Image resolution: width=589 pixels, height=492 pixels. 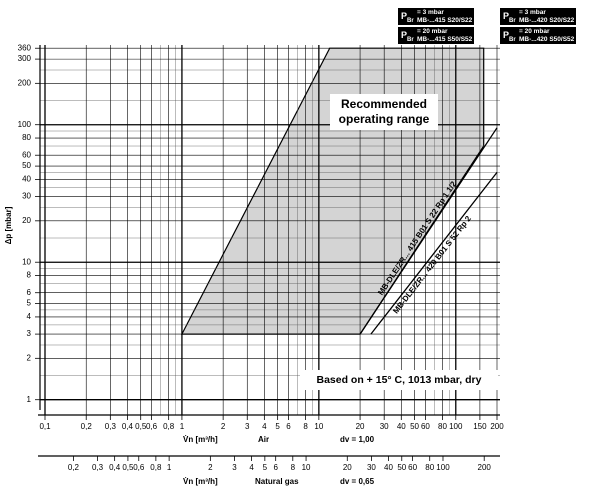 What do you see at coordinates (26, 165) in the screenshot?
I see `y-tick-label: 50` at bounding box center [26, 165].